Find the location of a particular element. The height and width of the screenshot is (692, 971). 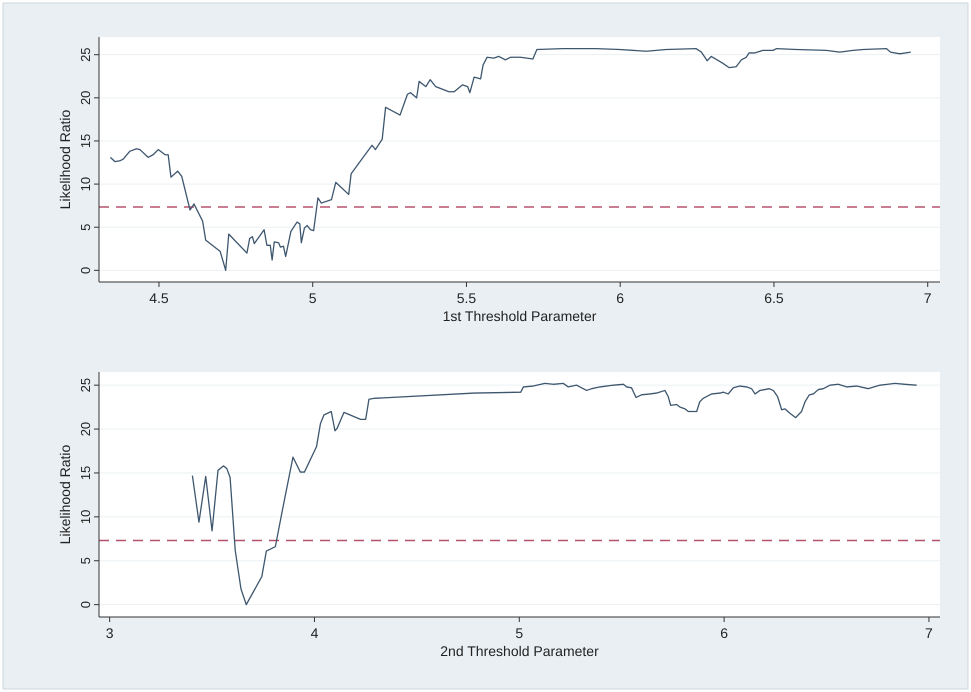

x-axis-title: 1st Threshold Parameter is located at coordinates (519, 316).